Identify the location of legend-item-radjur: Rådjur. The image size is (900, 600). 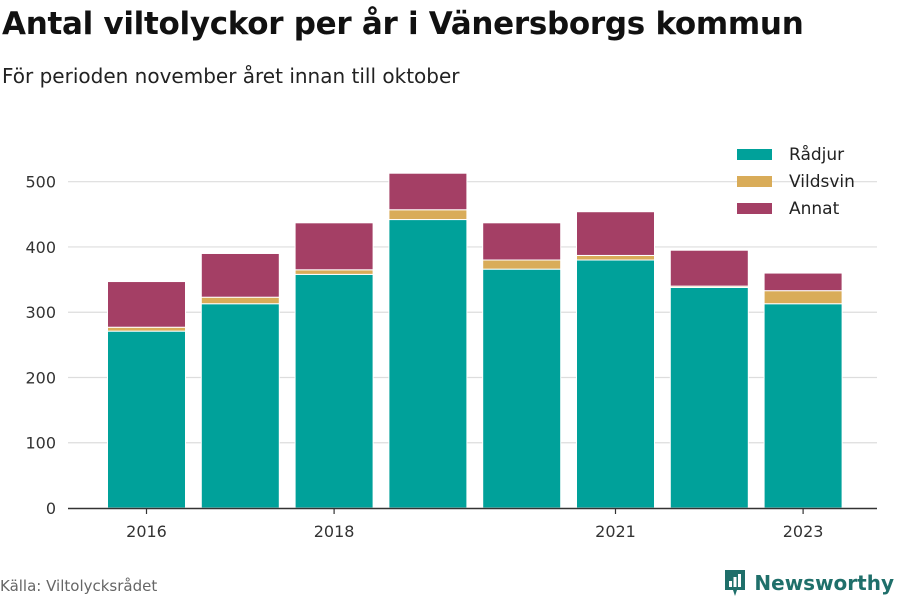
(796, 154).